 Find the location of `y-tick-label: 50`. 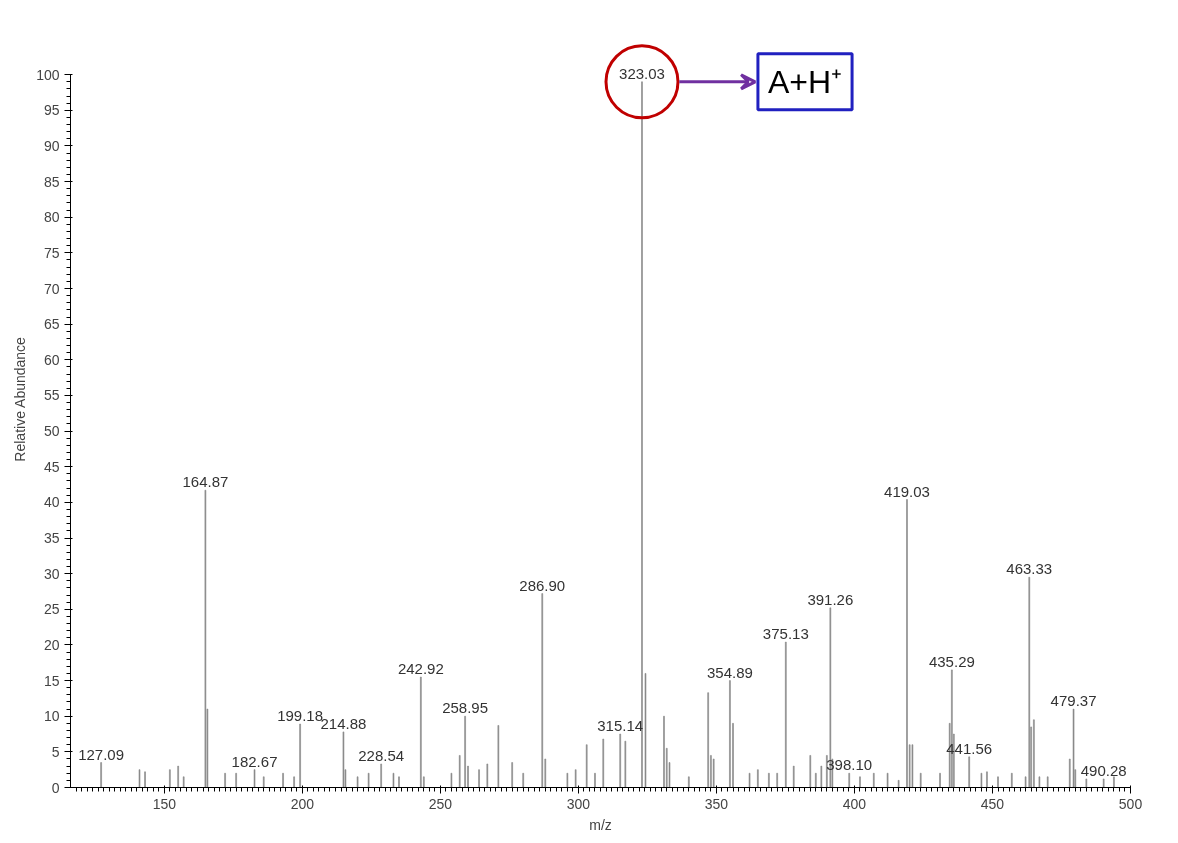

y-tick-label: 50 is located at coordinates (51, 431).